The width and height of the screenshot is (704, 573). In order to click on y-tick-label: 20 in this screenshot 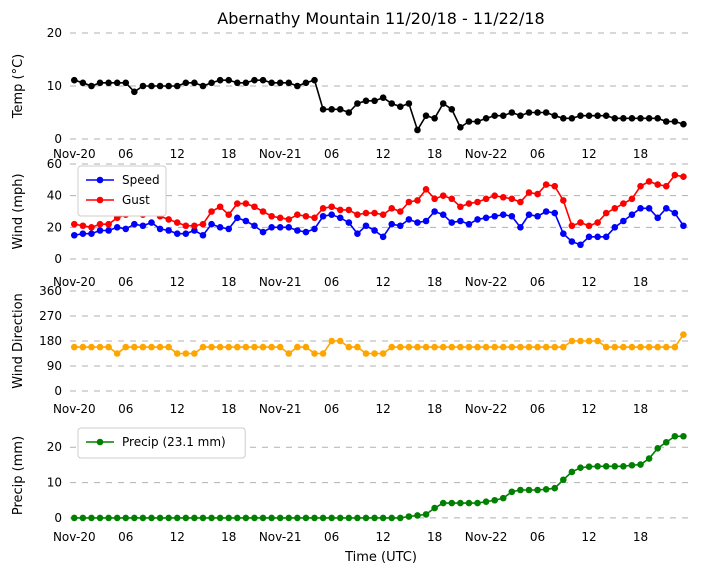, I will do `click(54, 33)`.